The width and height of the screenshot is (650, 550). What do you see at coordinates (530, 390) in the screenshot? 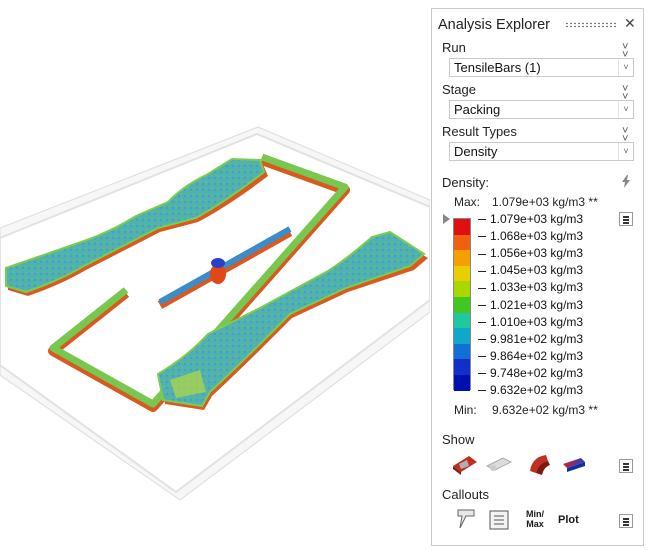
I see `legend-value-label: 9.632e+02 kg/m3` at bounding box center [530, 390].